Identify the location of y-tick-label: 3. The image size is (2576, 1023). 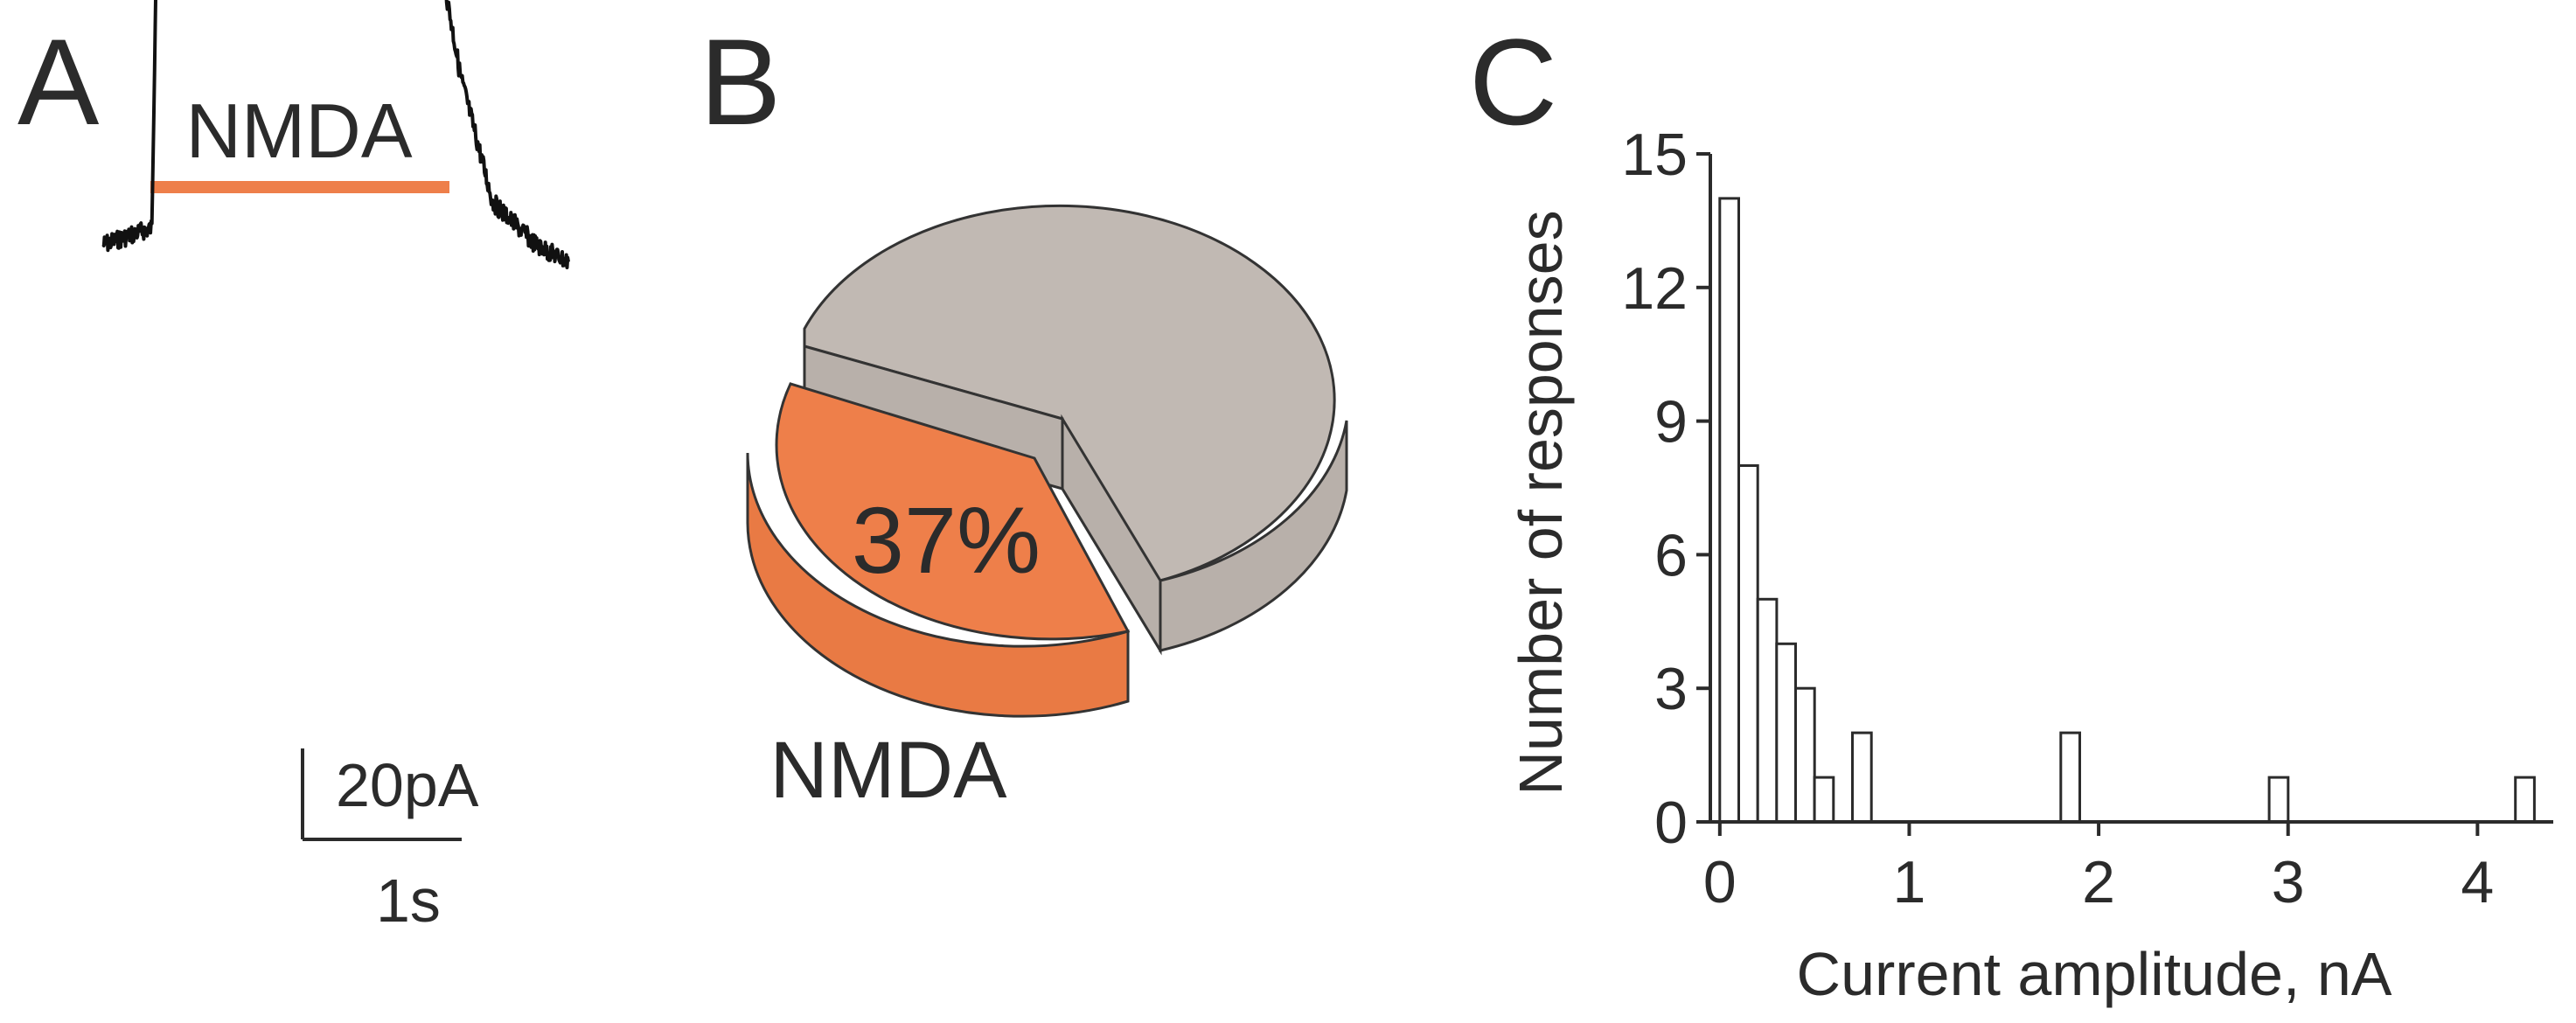
(1671, 689).